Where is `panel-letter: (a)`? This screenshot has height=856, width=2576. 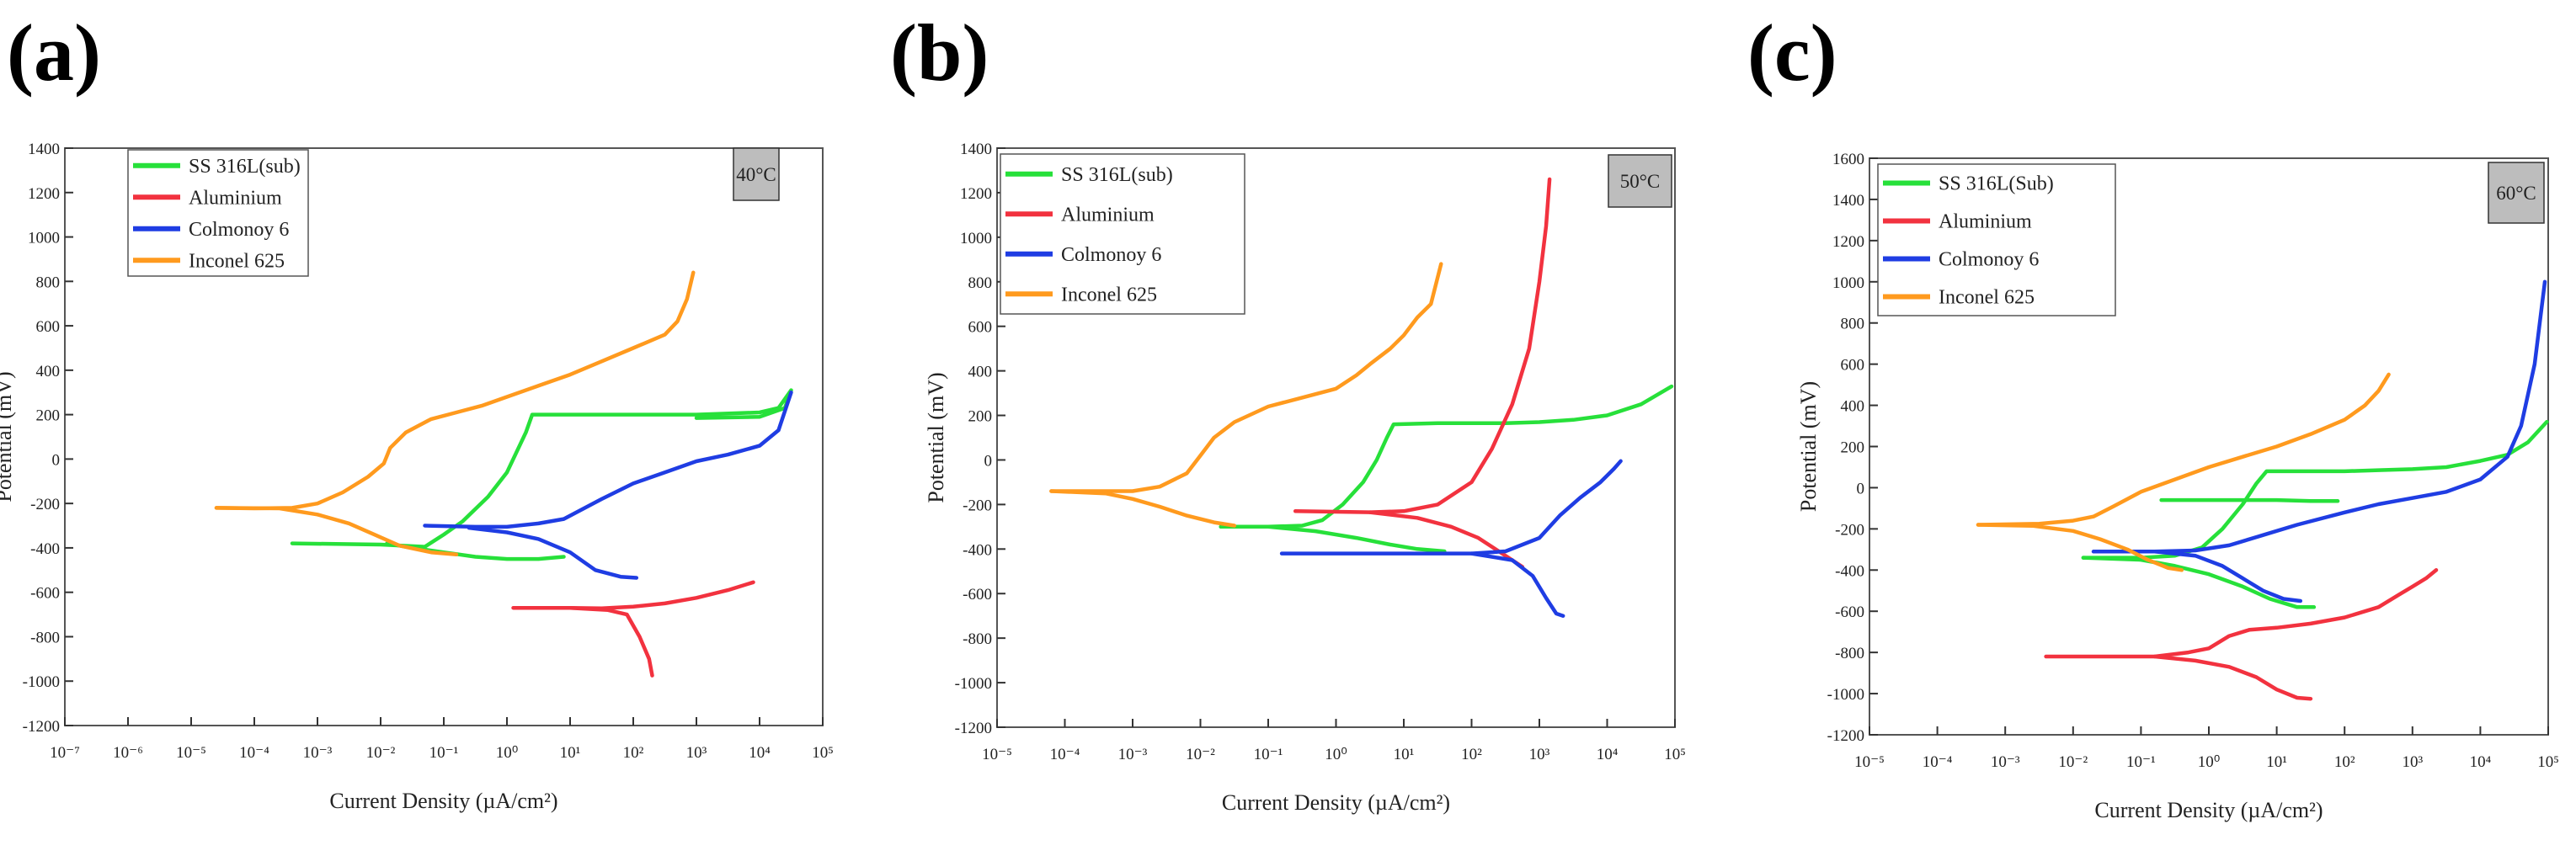
panel-letter: (a) is located at coordinates (54, 53).